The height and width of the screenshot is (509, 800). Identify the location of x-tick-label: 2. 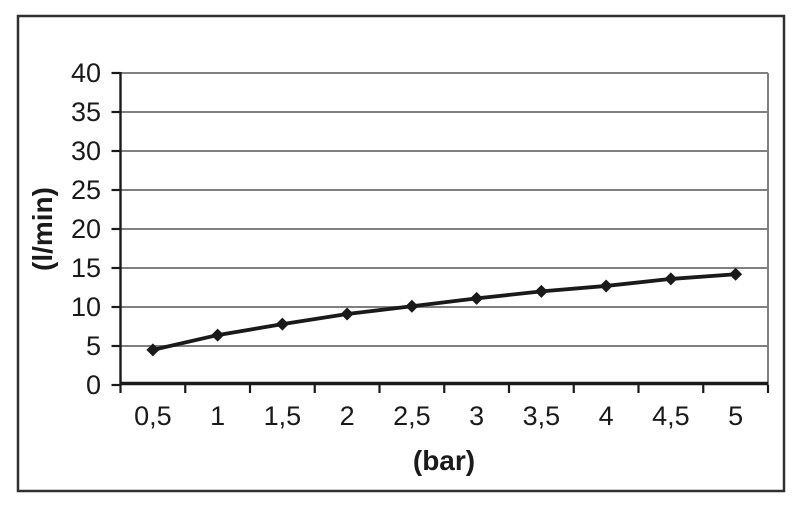
(347, 416).